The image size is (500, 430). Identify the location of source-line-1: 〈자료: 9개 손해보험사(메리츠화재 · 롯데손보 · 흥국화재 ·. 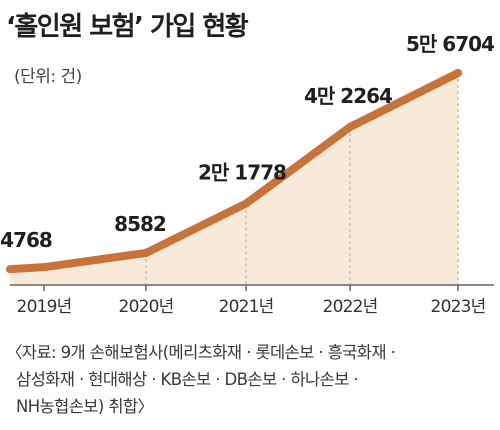
(201, 352).